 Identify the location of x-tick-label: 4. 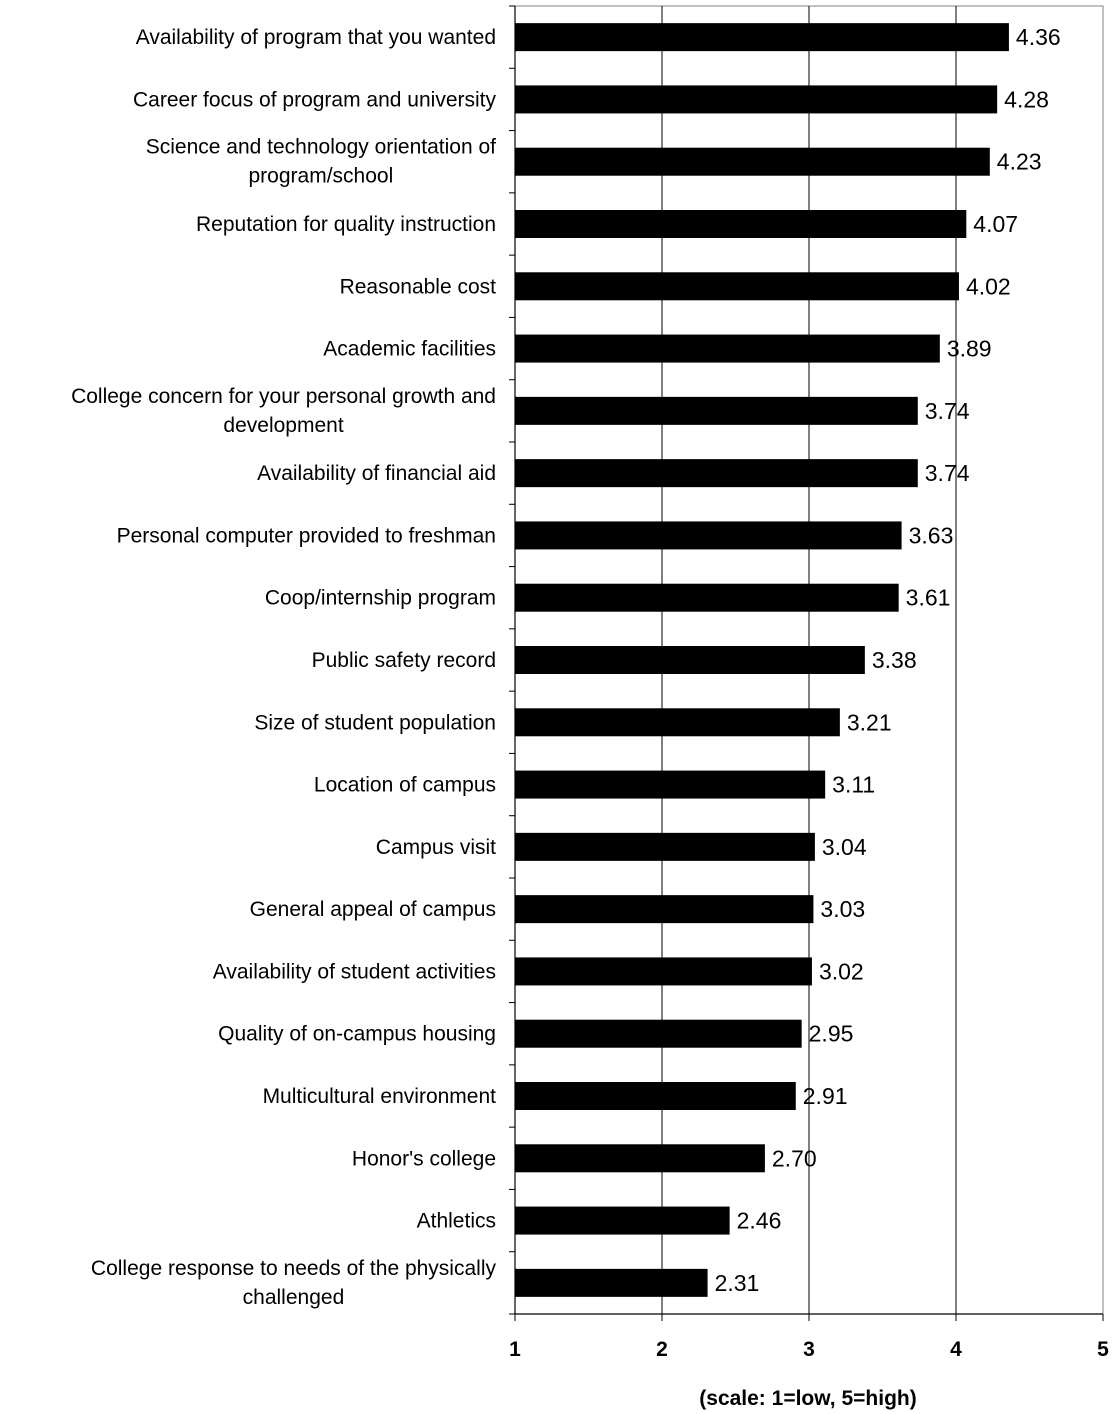
(956, 1349).